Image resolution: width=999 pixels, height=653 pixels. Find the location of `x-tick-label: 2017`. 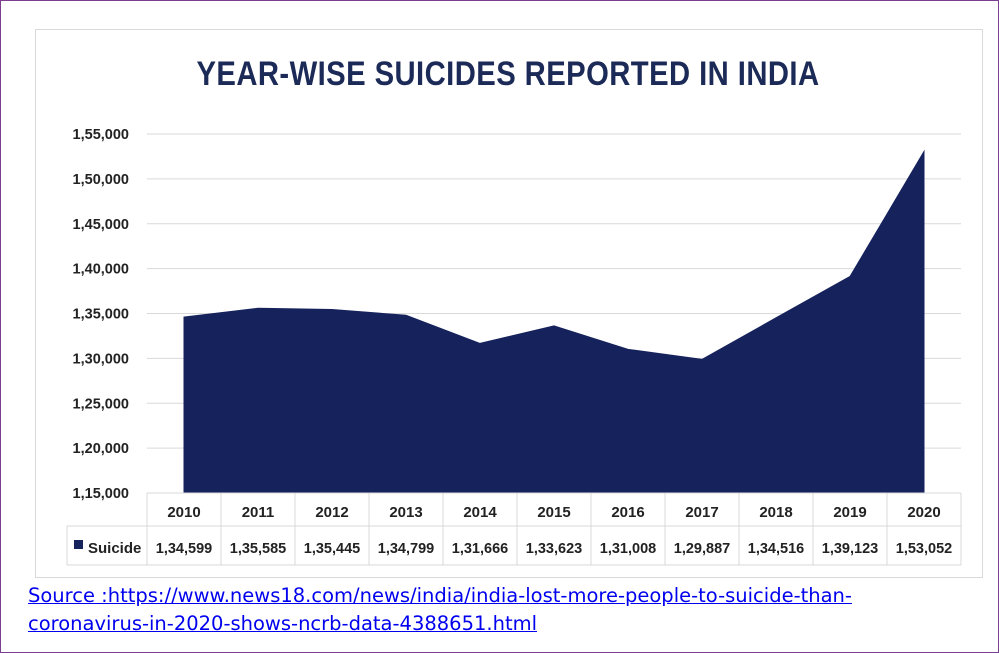

x-tick-label: 2017 is located at coordinates (701, 512).